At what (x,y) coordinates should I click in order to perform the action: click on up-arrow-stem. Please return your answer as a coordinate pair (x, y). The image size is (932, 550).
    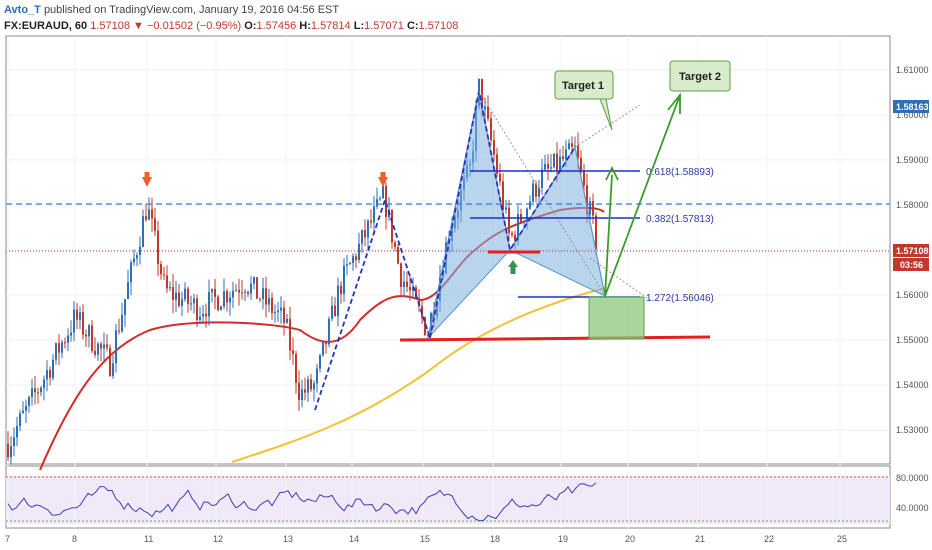
    Looking at the image, I should click on (513, 270).